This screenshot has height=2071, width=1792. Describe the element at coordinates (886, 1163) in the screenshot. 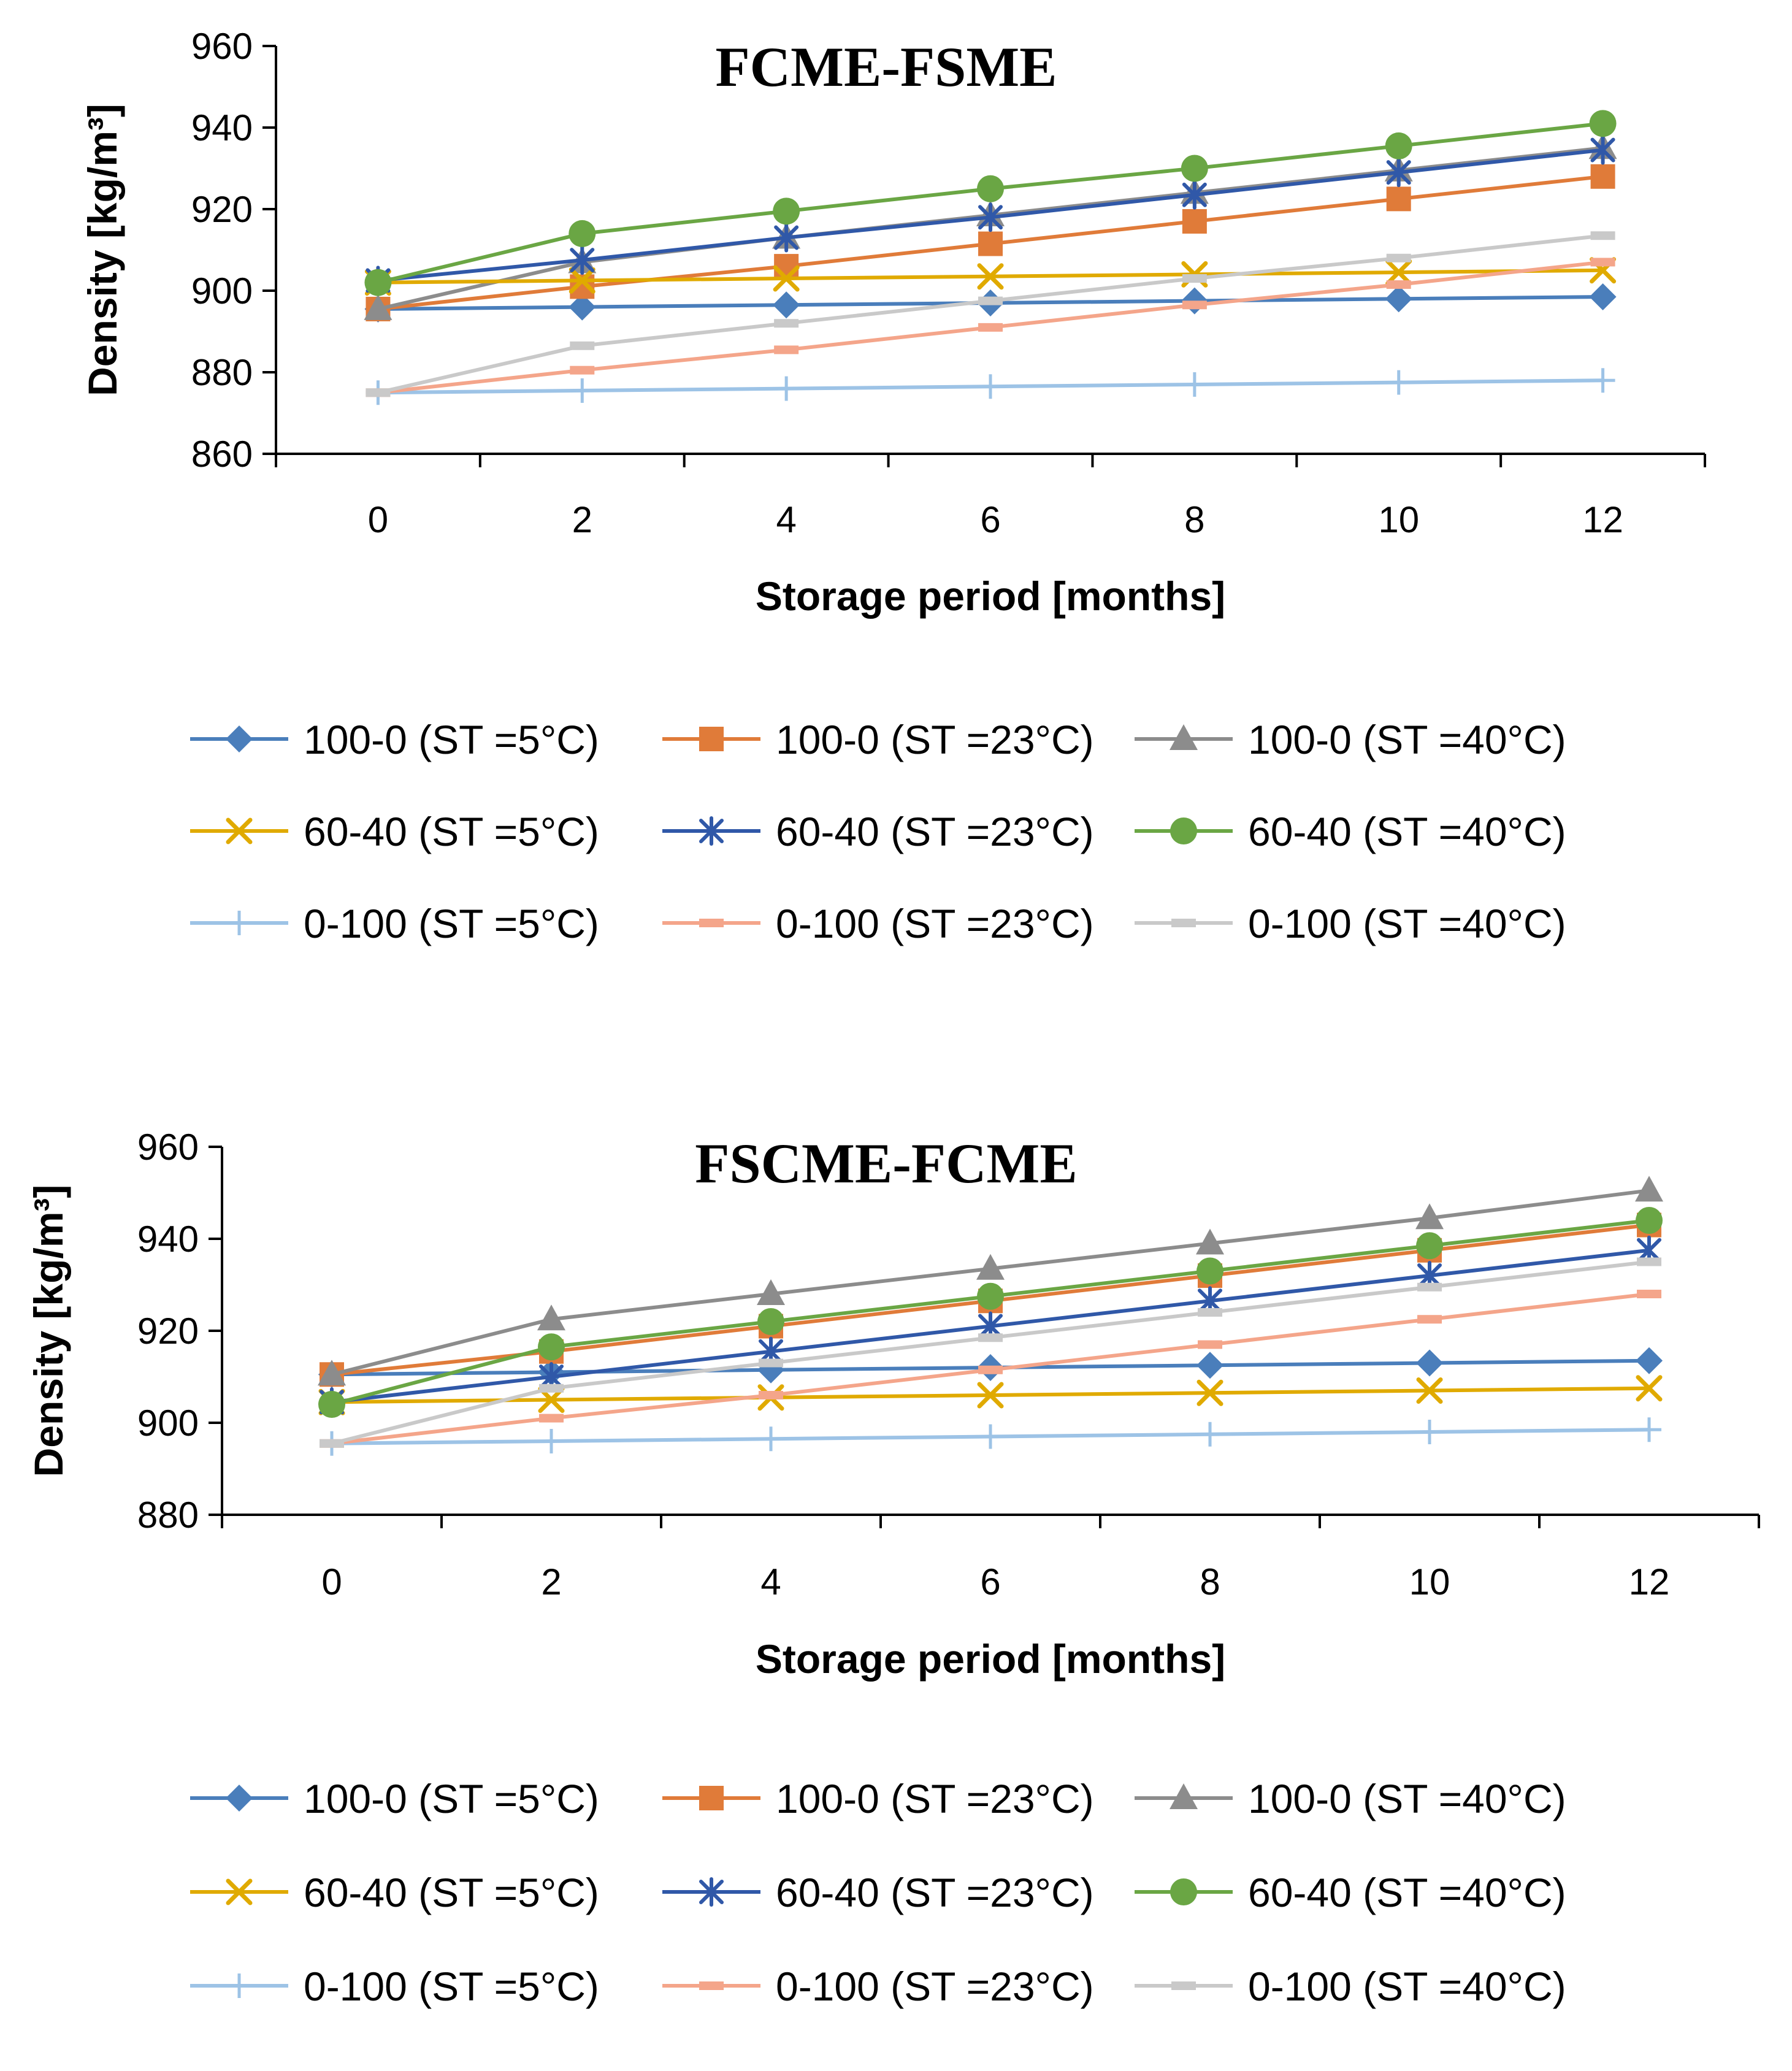

I see `chart-title: FSCME-FCME` at that location.